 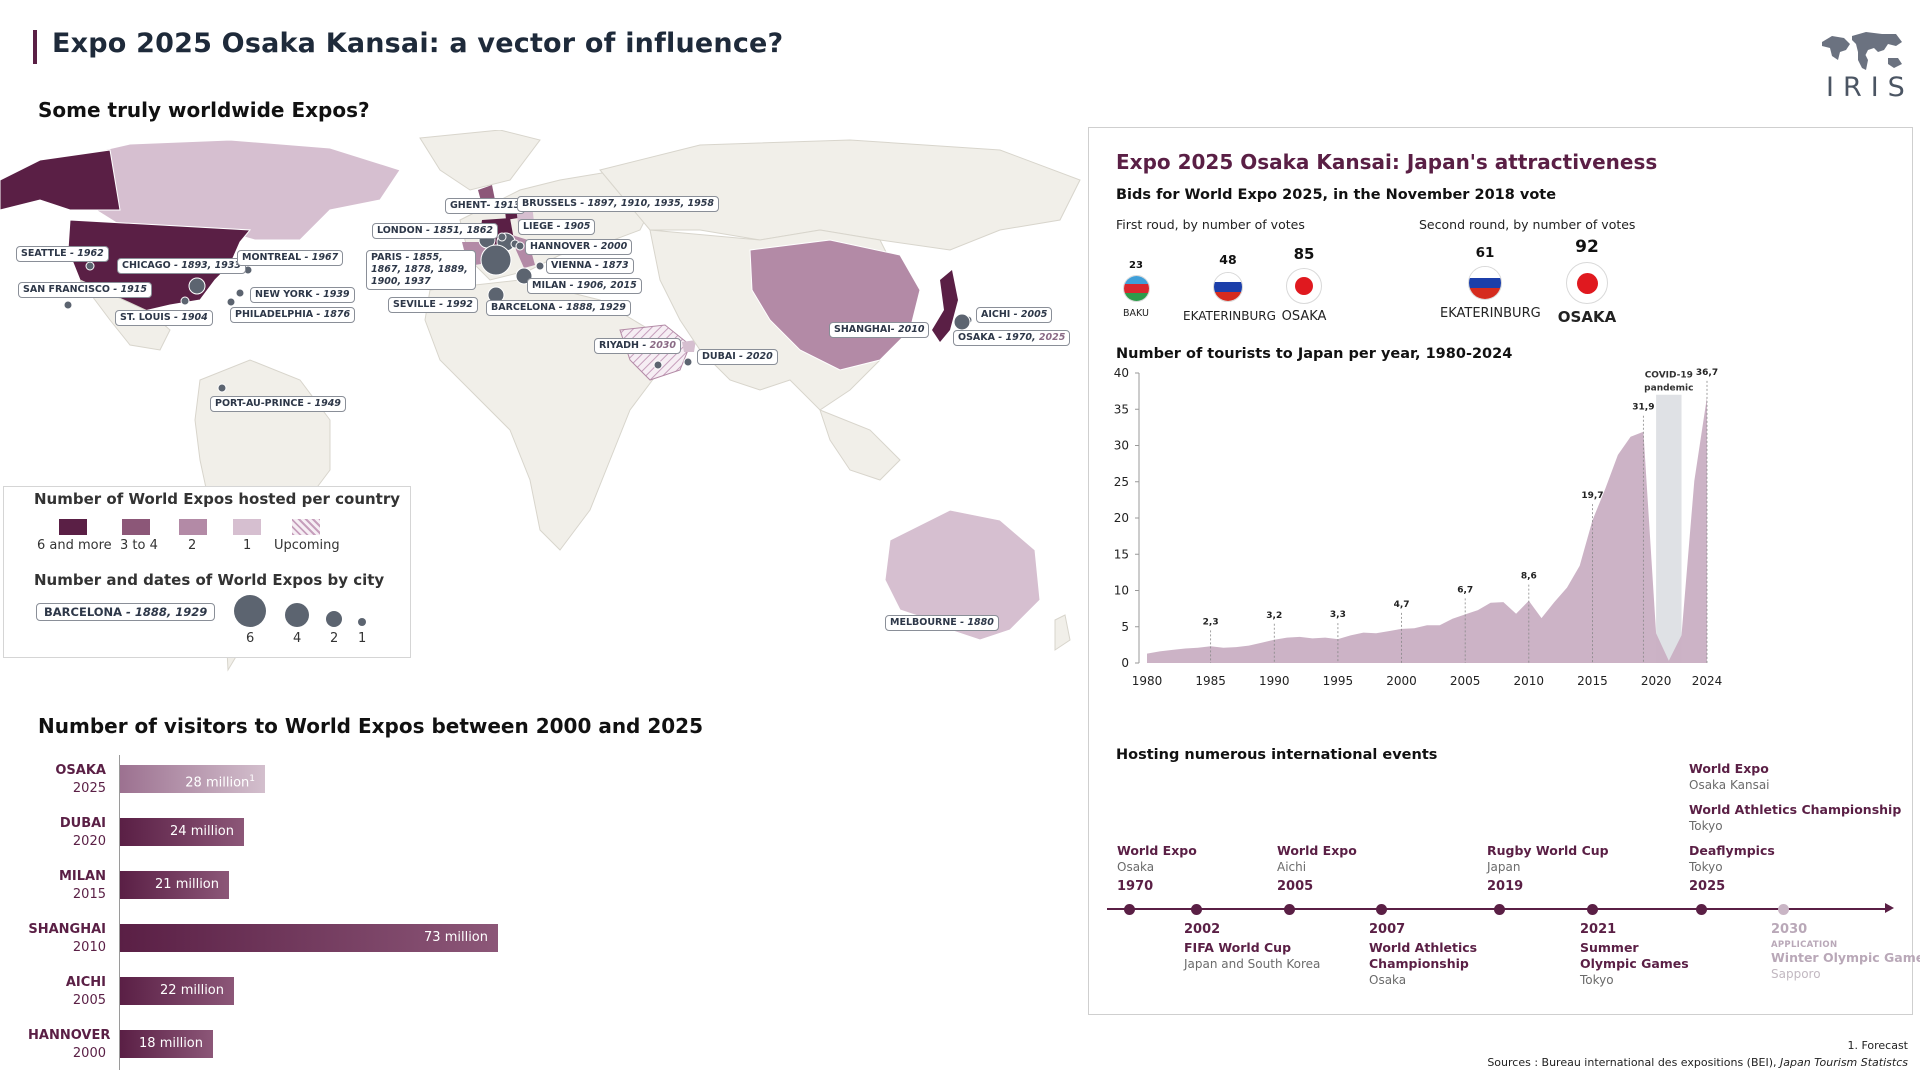 What do you see at coordinates (1845, 957) in the screenshot?
I see `timeline-event-label: Winter Olympic Games` at bounding box center [1845, 957].